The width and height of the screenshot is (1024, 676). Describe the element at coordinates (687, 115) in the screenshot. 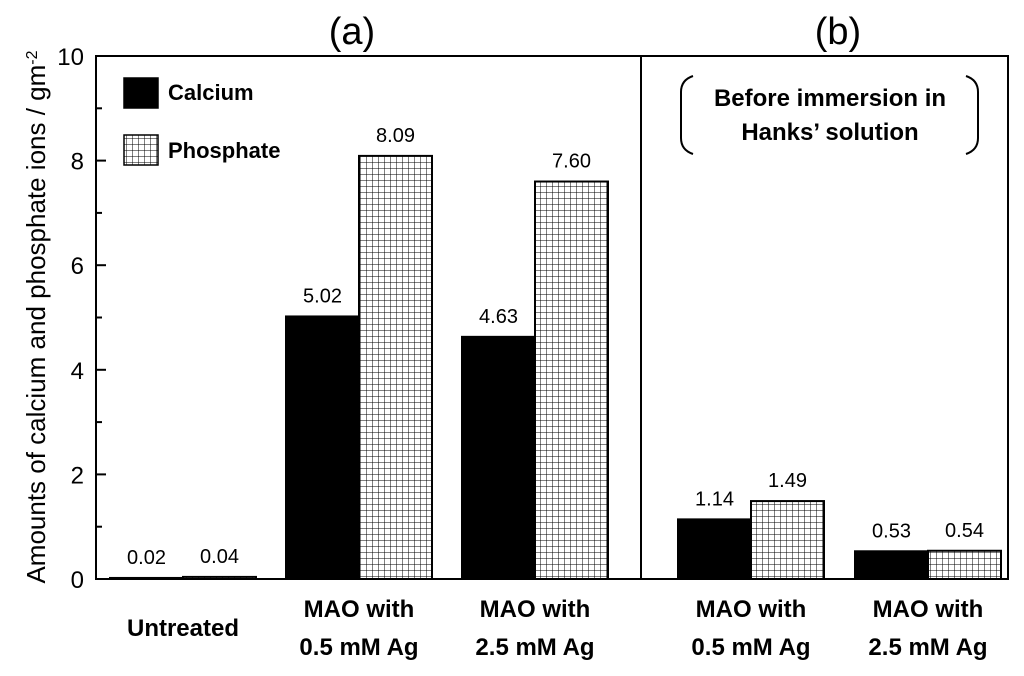

I see `note-bracket-left` at that location.